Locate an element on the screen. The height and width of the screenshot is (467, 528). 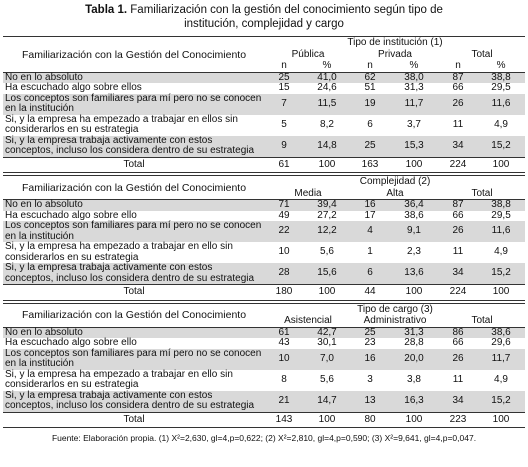
cell: 7,0 is located at coordinates (327, 359).